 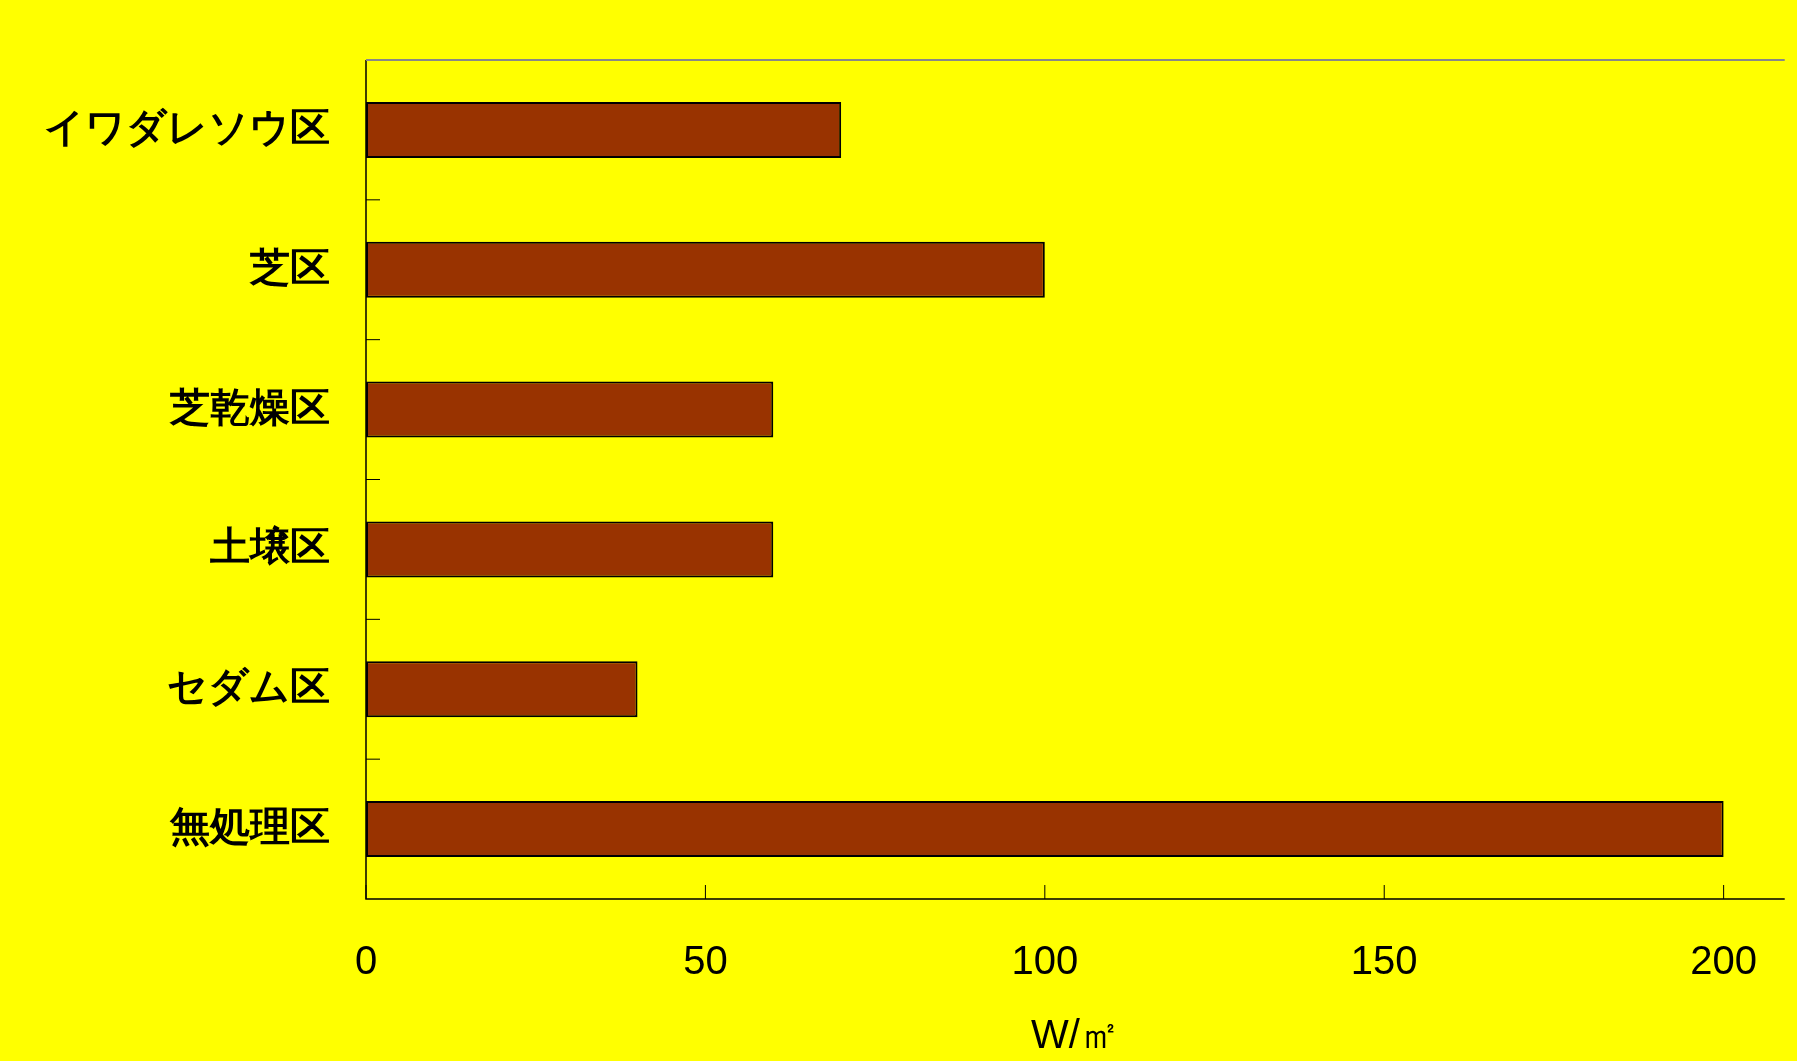 What do you see at coordinates (270, 546) in the screenshot?
I see `y-tick-label: 土壌区` at bounding box center [270, 546].